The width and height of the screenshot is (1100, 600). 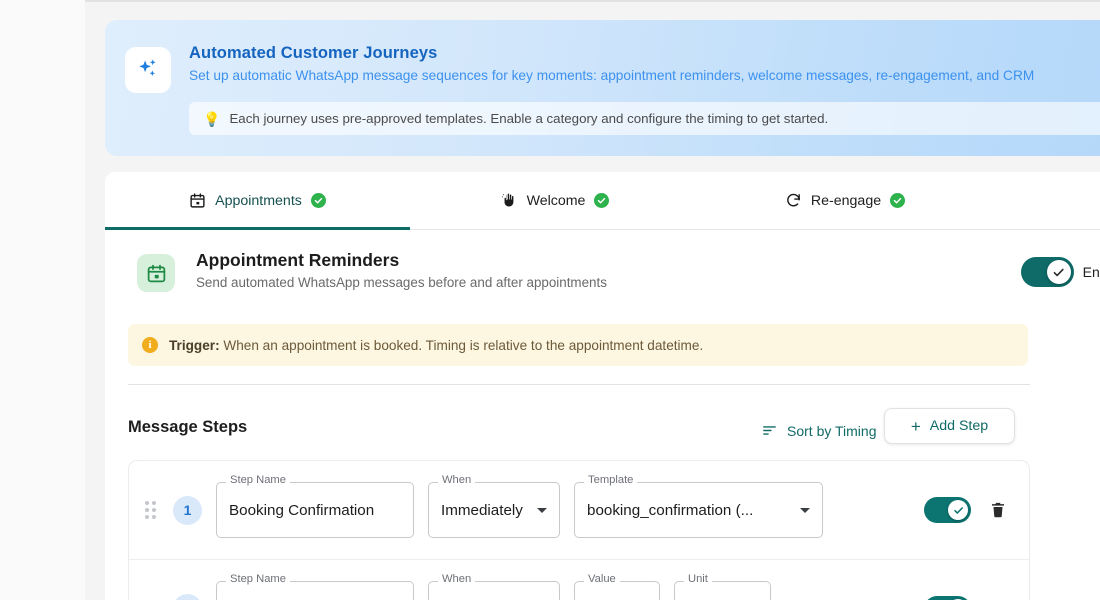 I want to click on enable-toggle-label: Enabled, so click(x=1091, y=272).